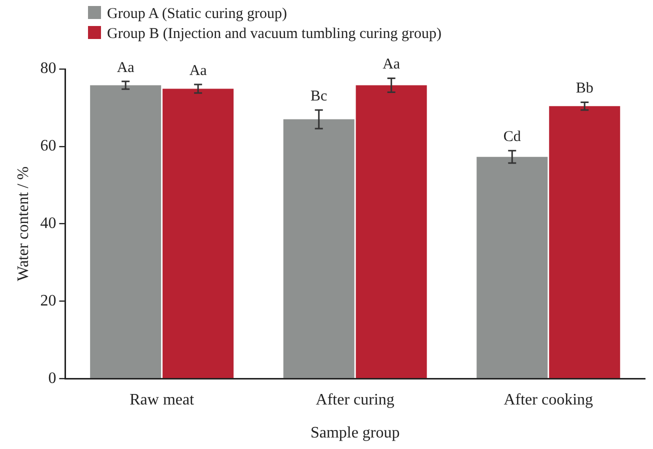 The height and width of the screenshot is (449, 653). I want to click on y-tick-label: 20, so click(48, 301).